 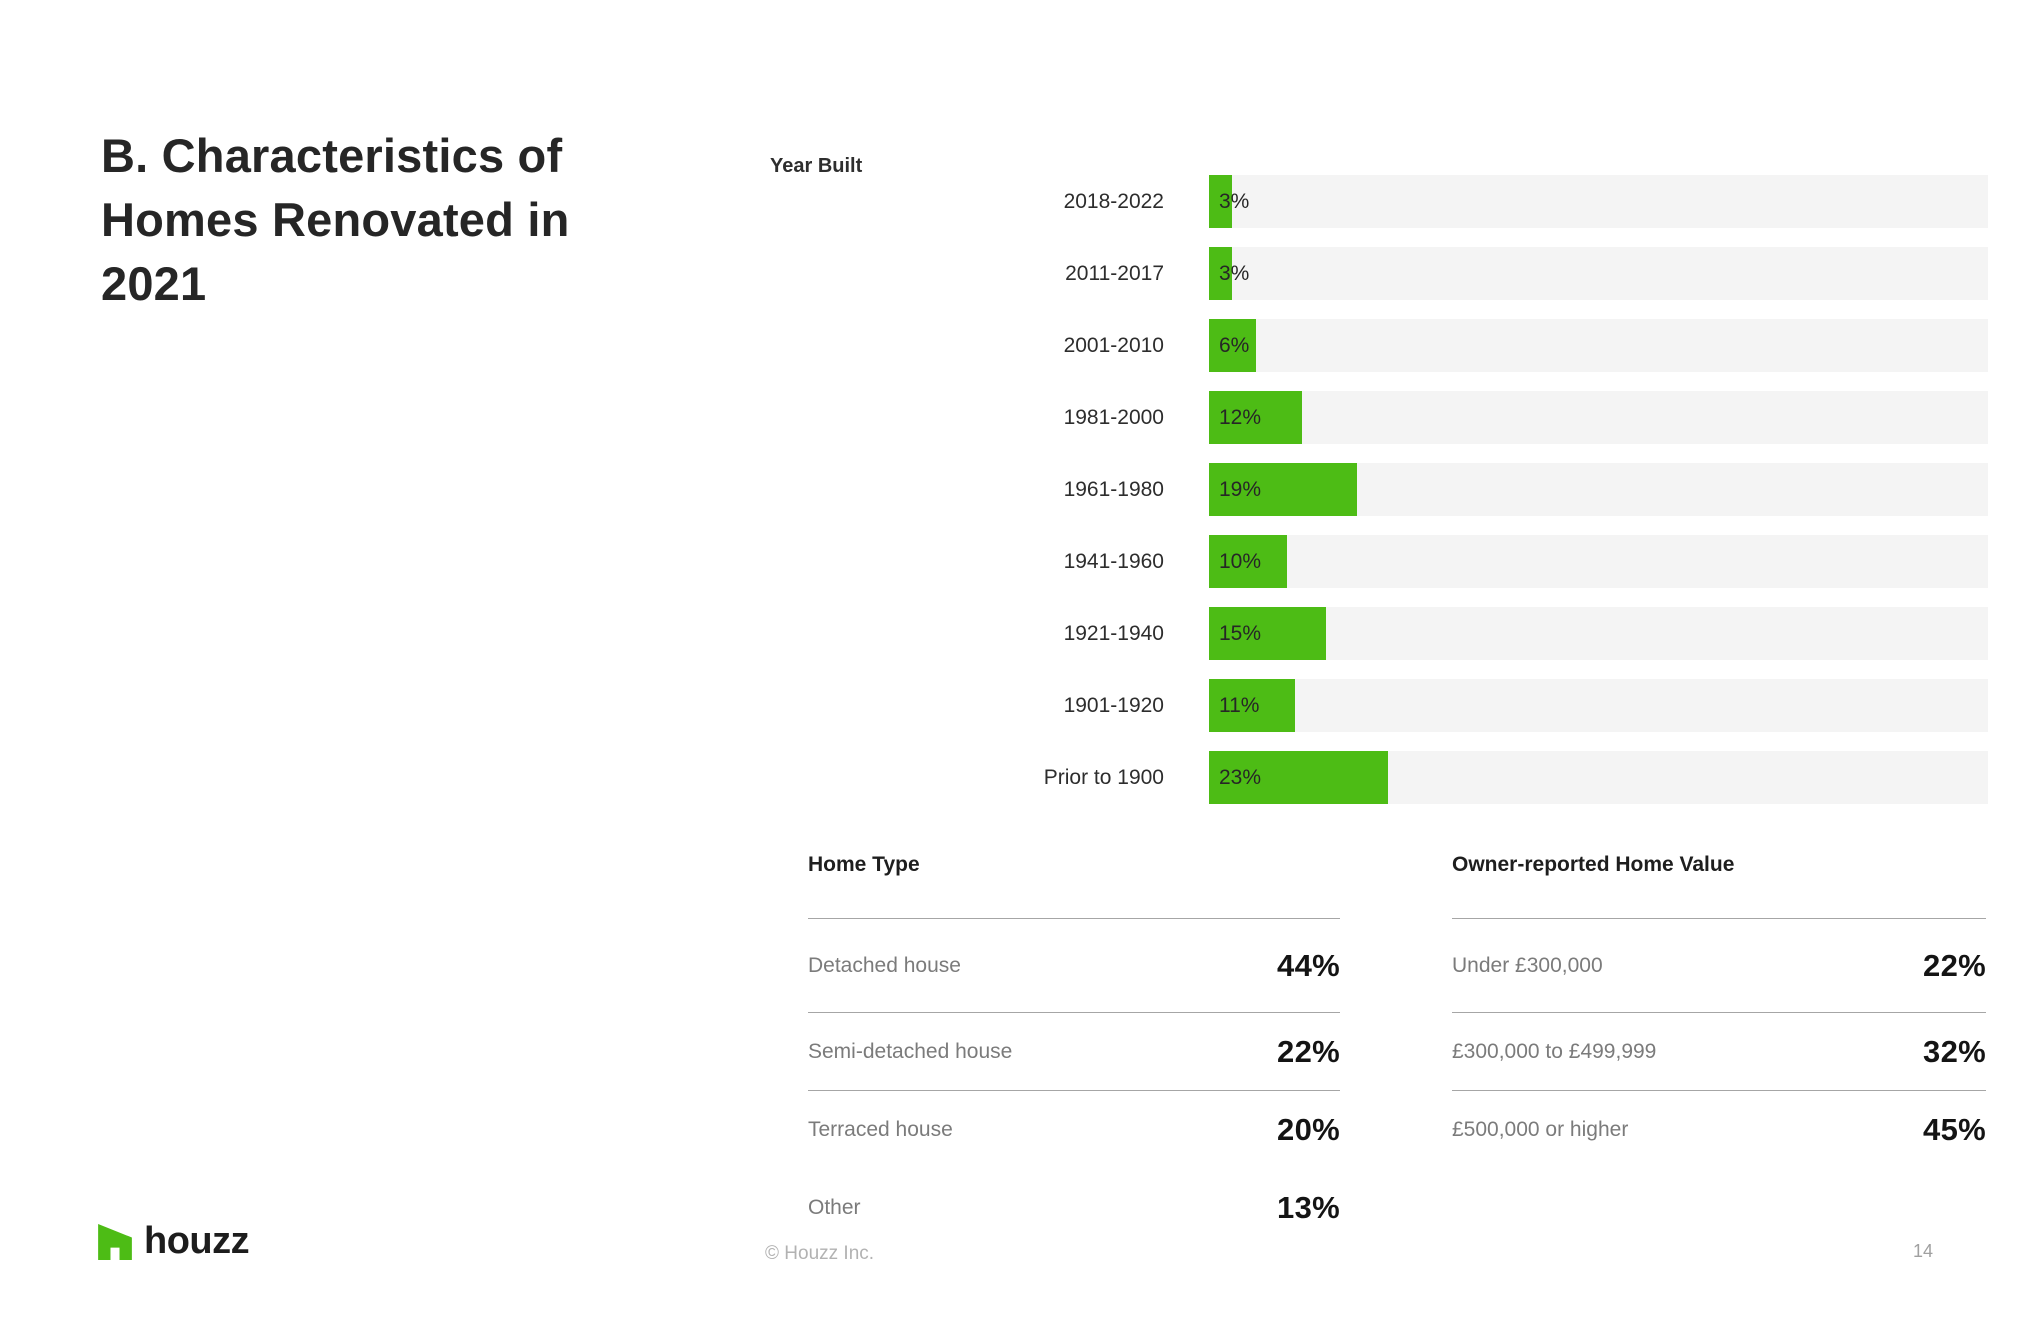 What do you see at coordinates (1598, 345) in the screenshot?
I see `chart-bar-track: 6%` at bounding box center [1598, 345].